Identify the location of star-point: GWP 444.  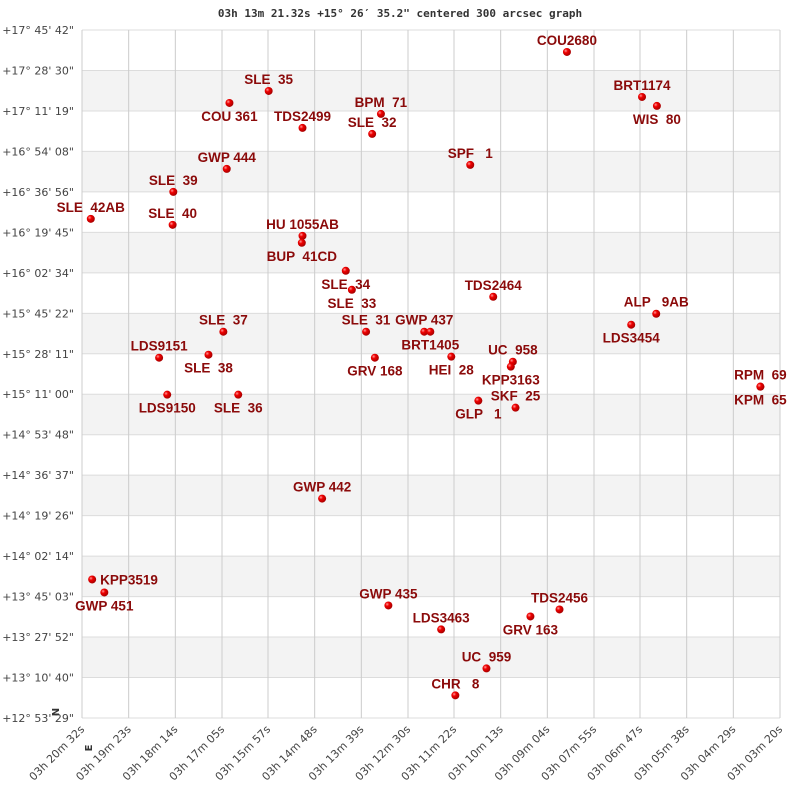
(227, 161).